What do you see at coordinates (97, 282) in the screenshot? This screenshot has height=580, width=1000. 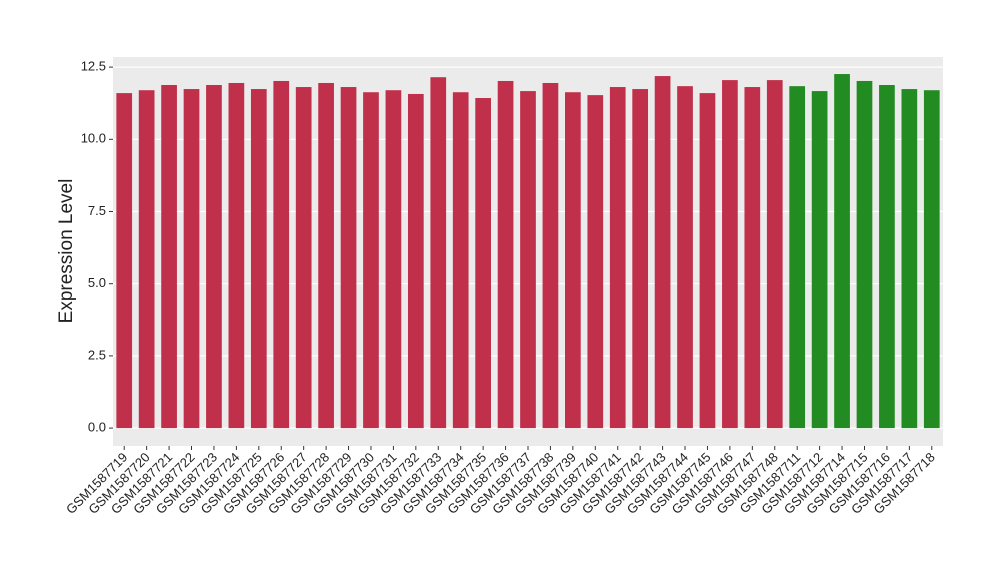 I see `y-tick-label: 5.0` at bounding box center [97, 282].